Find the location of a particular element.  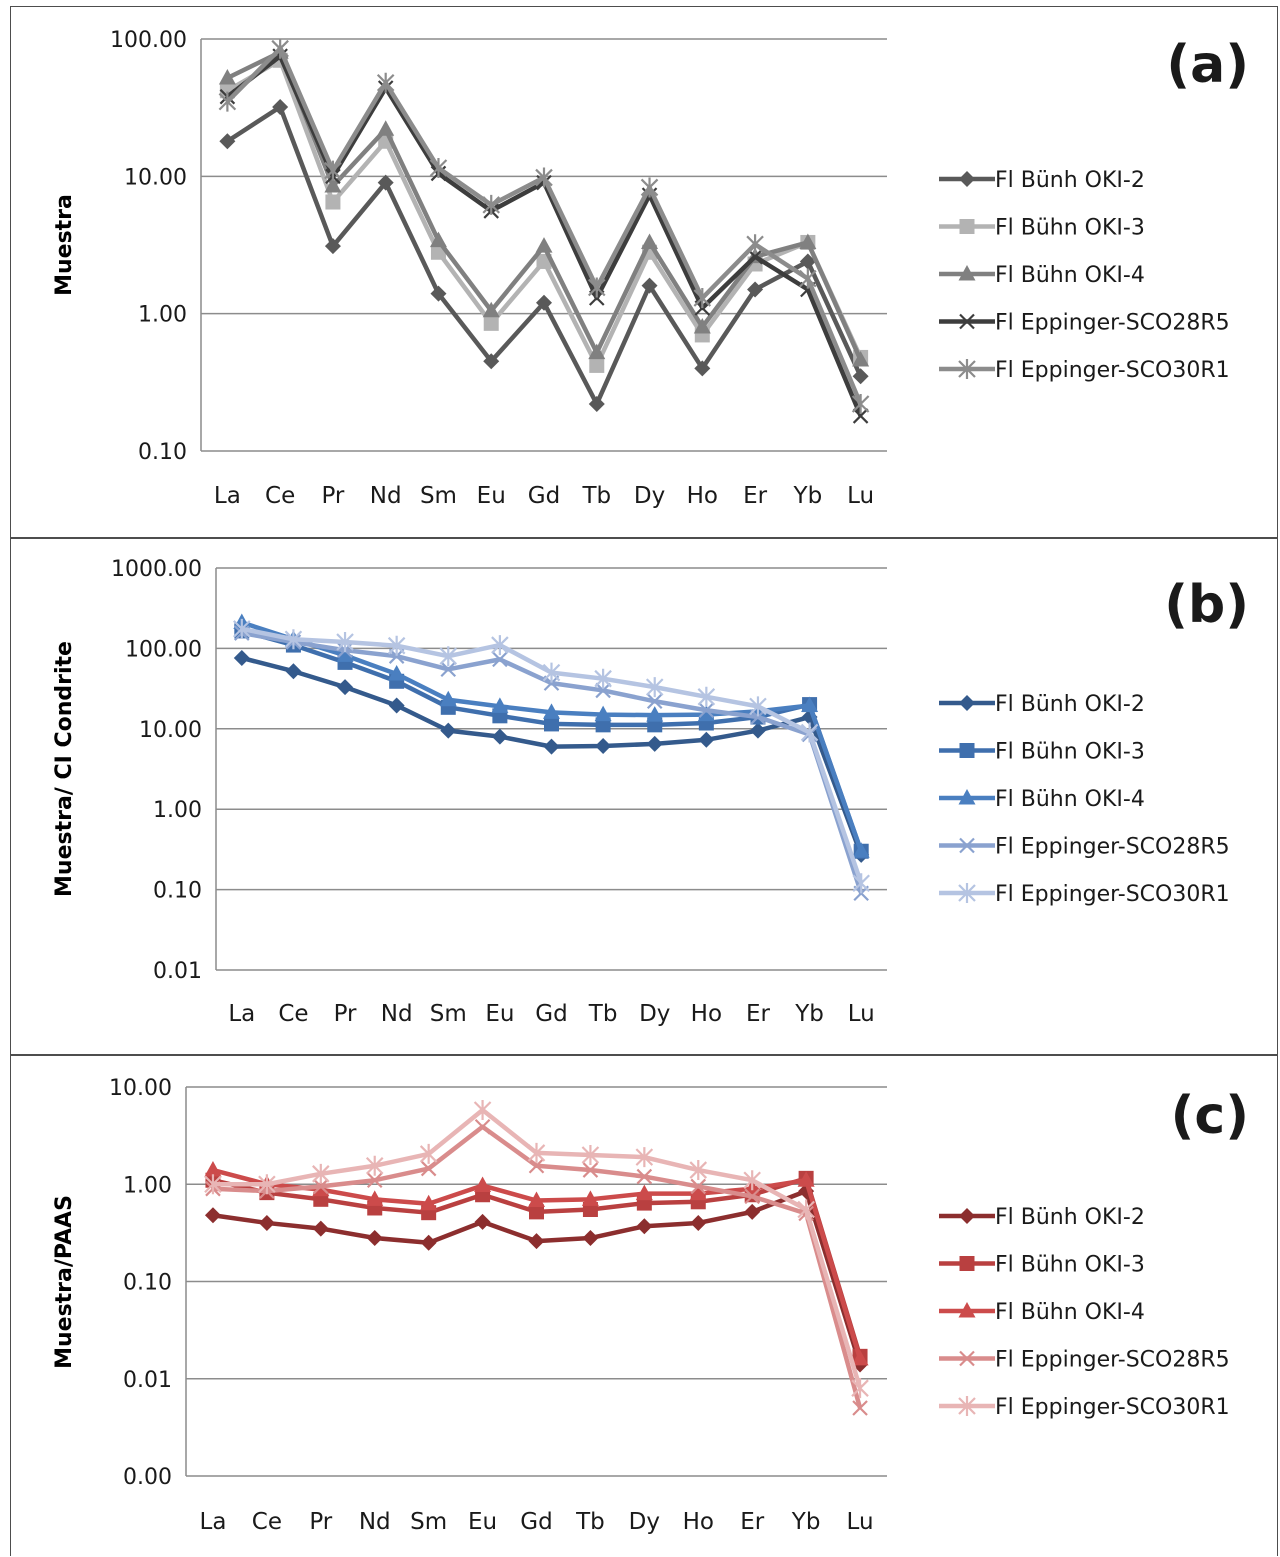

legend-item: Fl Bühn OKI-3 is located at coordinates (1042, 1265).